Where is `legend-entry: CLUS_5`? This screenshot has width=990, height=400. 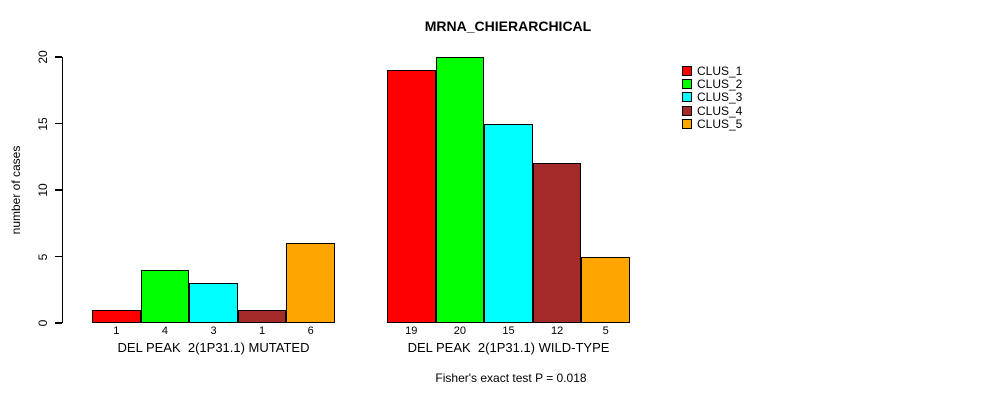 legend-entry: CLUS_5 is located at coordinates (712, 123).